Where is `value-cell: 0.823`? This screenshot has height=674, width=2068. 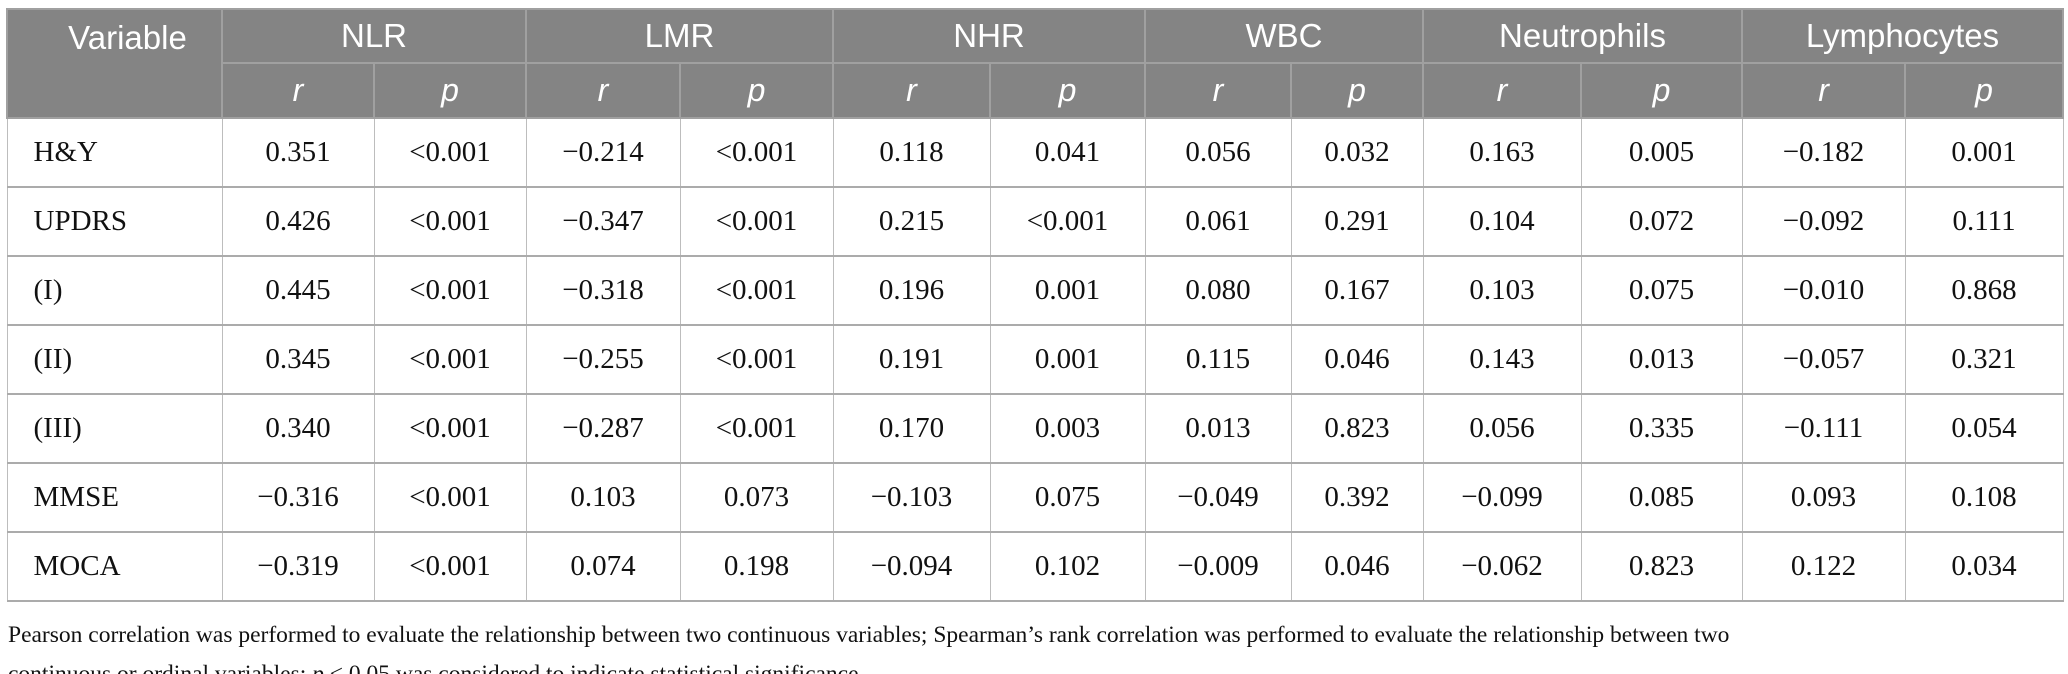
value-cell: 0.823 is located at coordinates (1357, 428).